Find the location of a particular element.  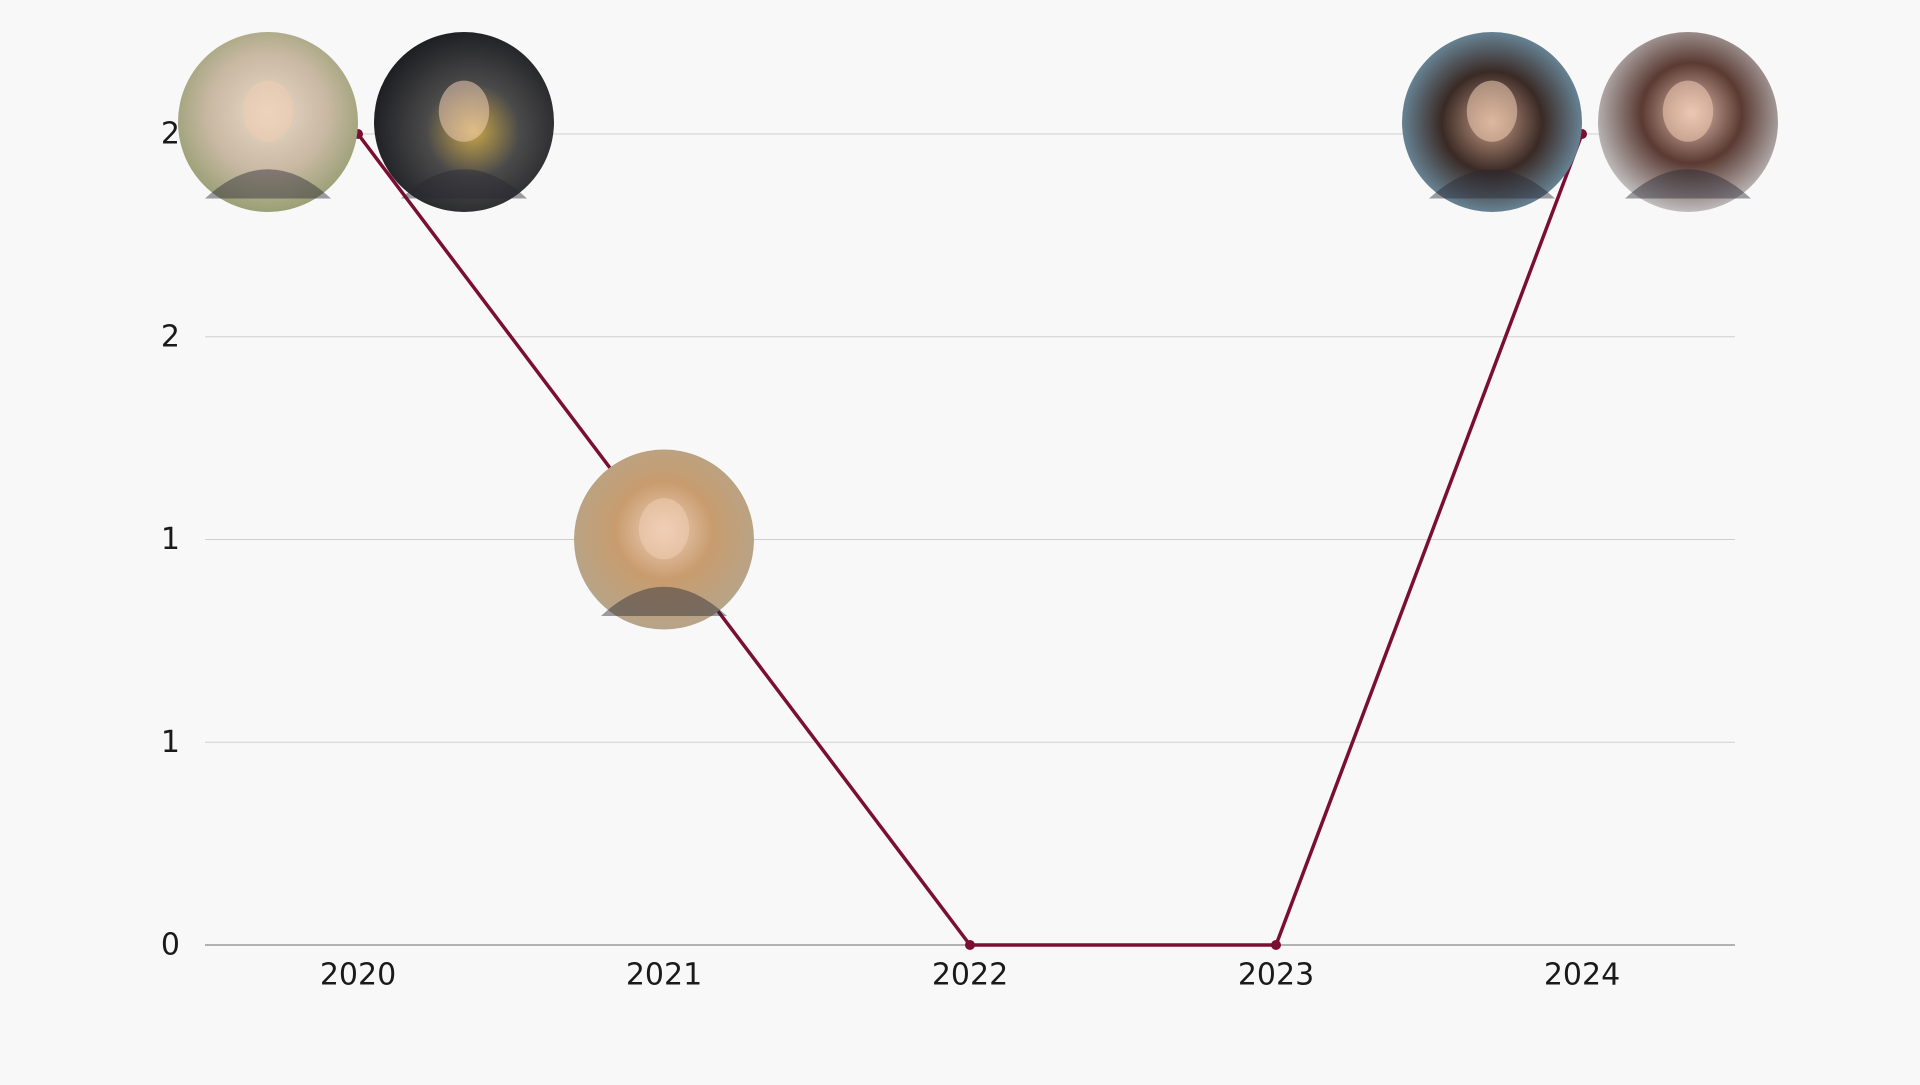

x-tick-label: 2023 is located at coordinates (1276, 975).